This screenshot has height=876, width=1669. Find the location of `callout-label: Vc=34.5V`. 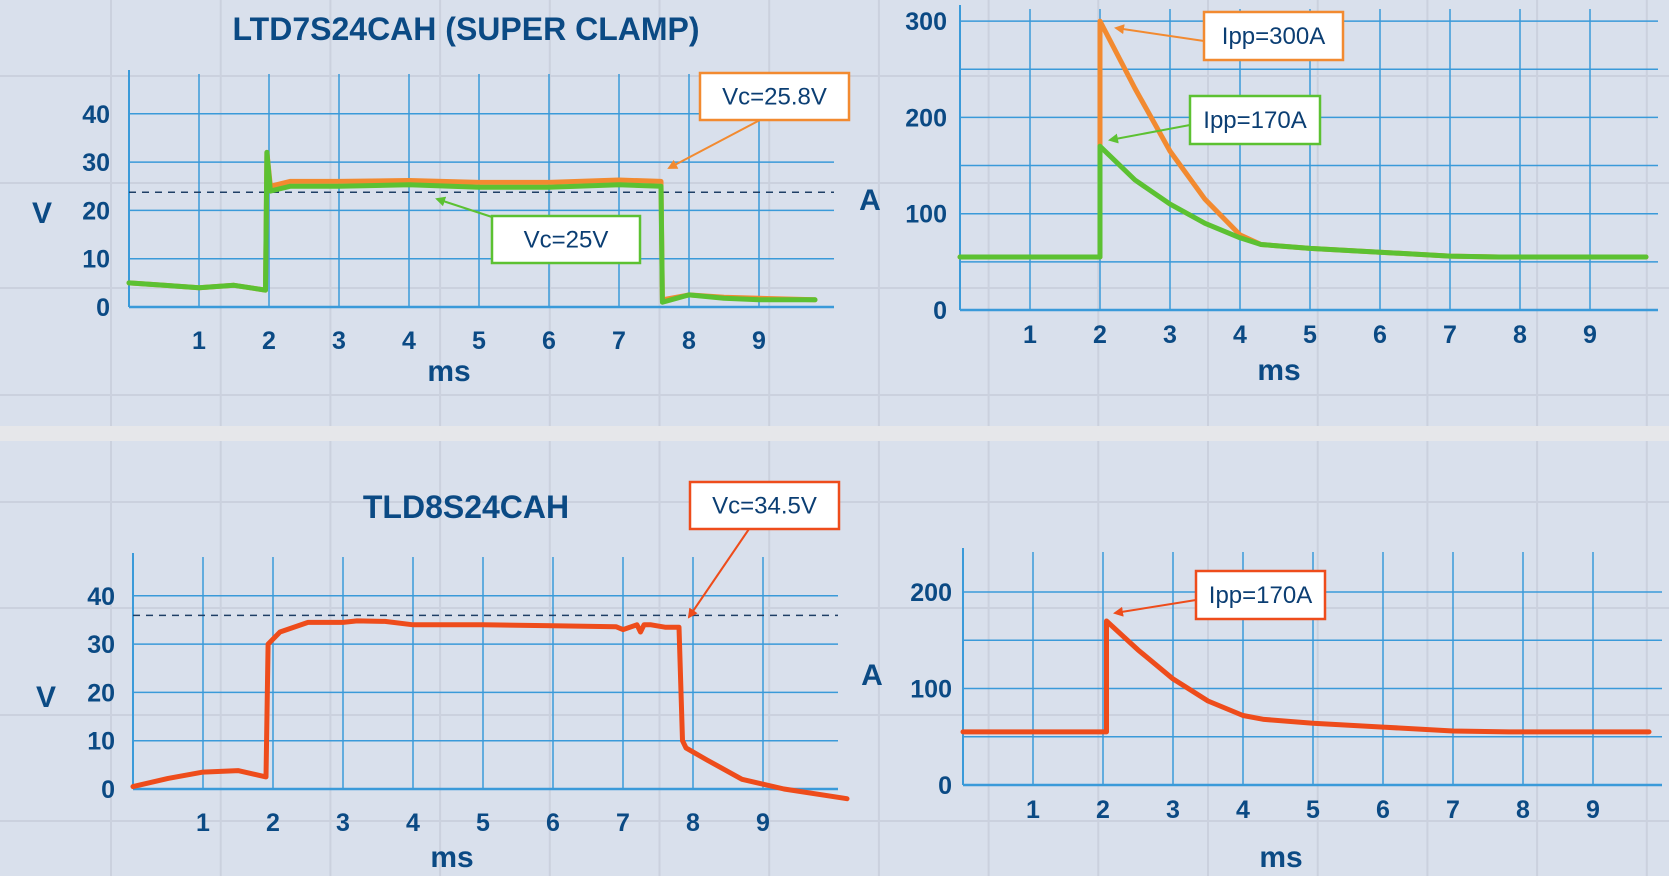

callout-label: Vc=34.5V is located at coordinates (764, 506).